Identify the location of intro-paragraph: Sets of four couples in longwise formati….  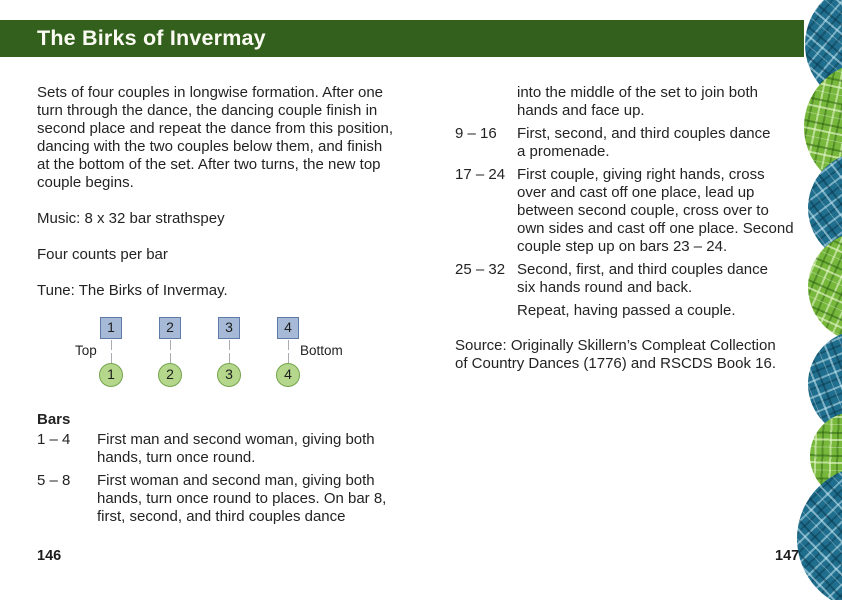
(215, 137).